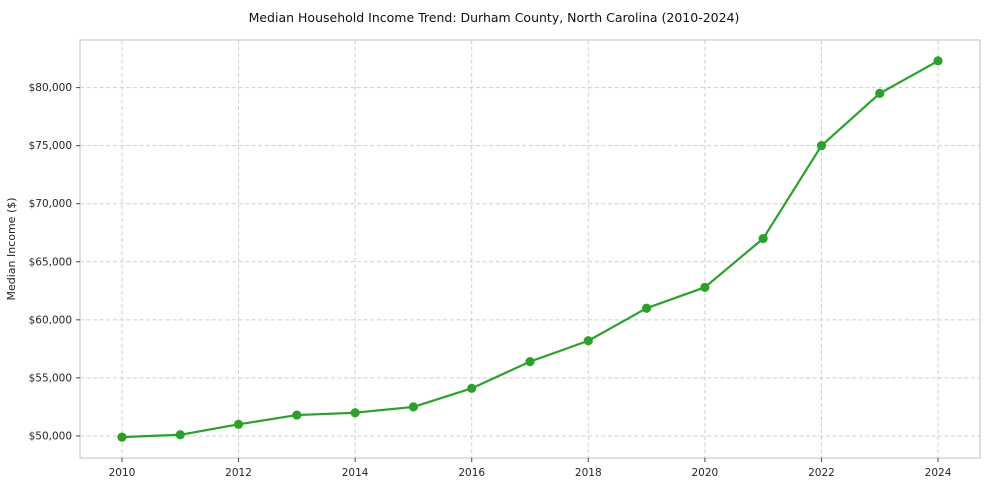  What do you see at coordinates (50, 378) in the screenshot?
I see `y-tick-label: $55,000` at bounding box center [50, 378].